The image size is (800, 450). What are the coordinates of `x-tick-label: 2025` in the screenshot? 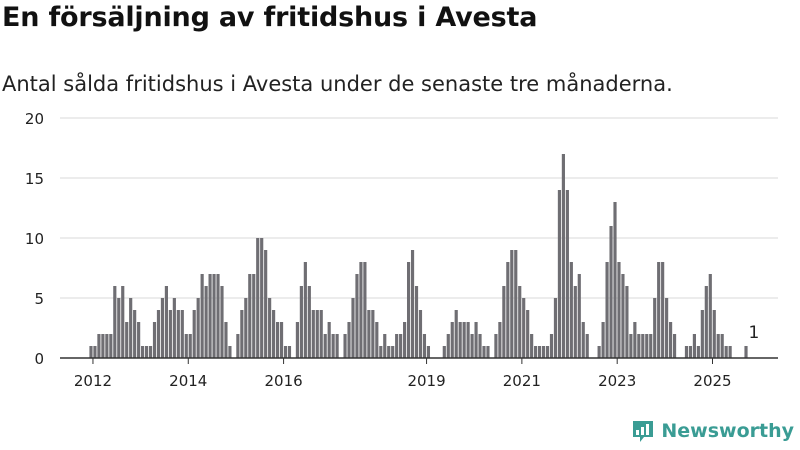 It's located at (712, 381).